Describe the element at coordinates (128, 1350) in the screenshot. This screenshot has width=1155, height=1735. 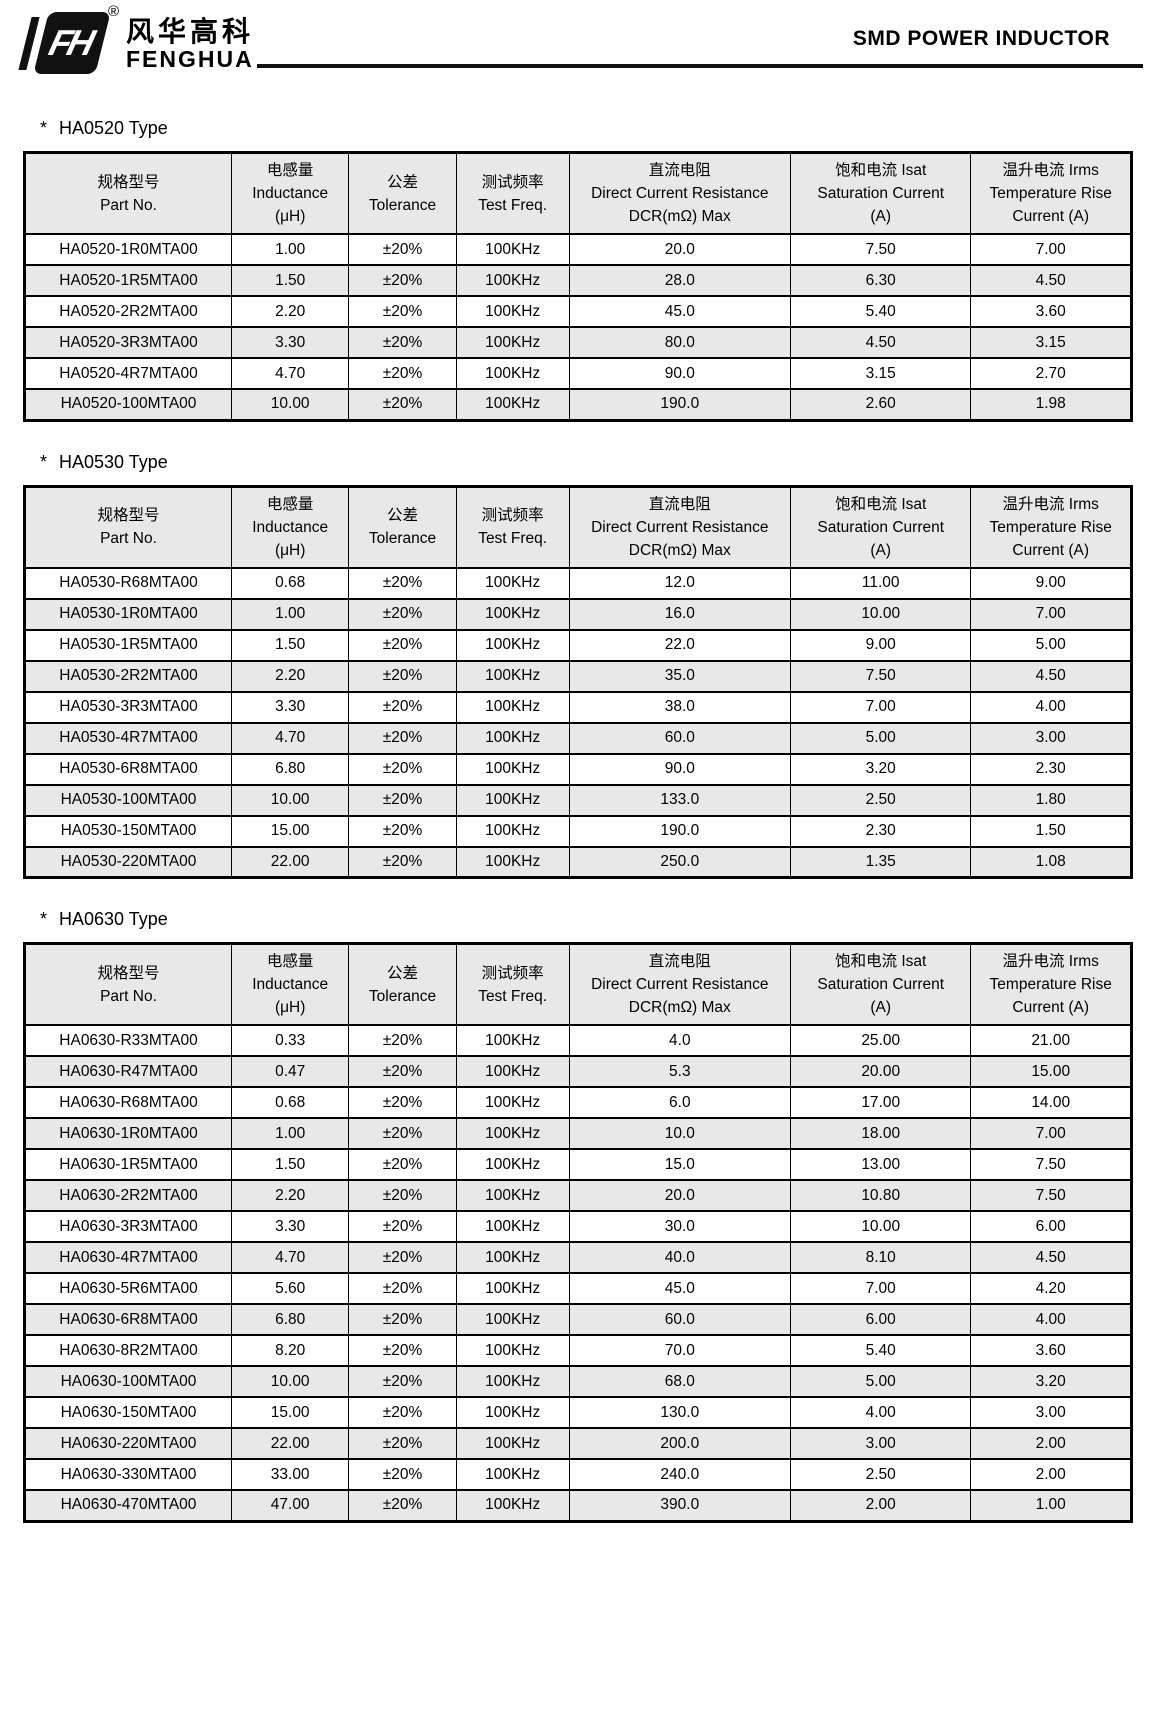
I see `table-cell: HA0630-8R2MTA00` at that location.